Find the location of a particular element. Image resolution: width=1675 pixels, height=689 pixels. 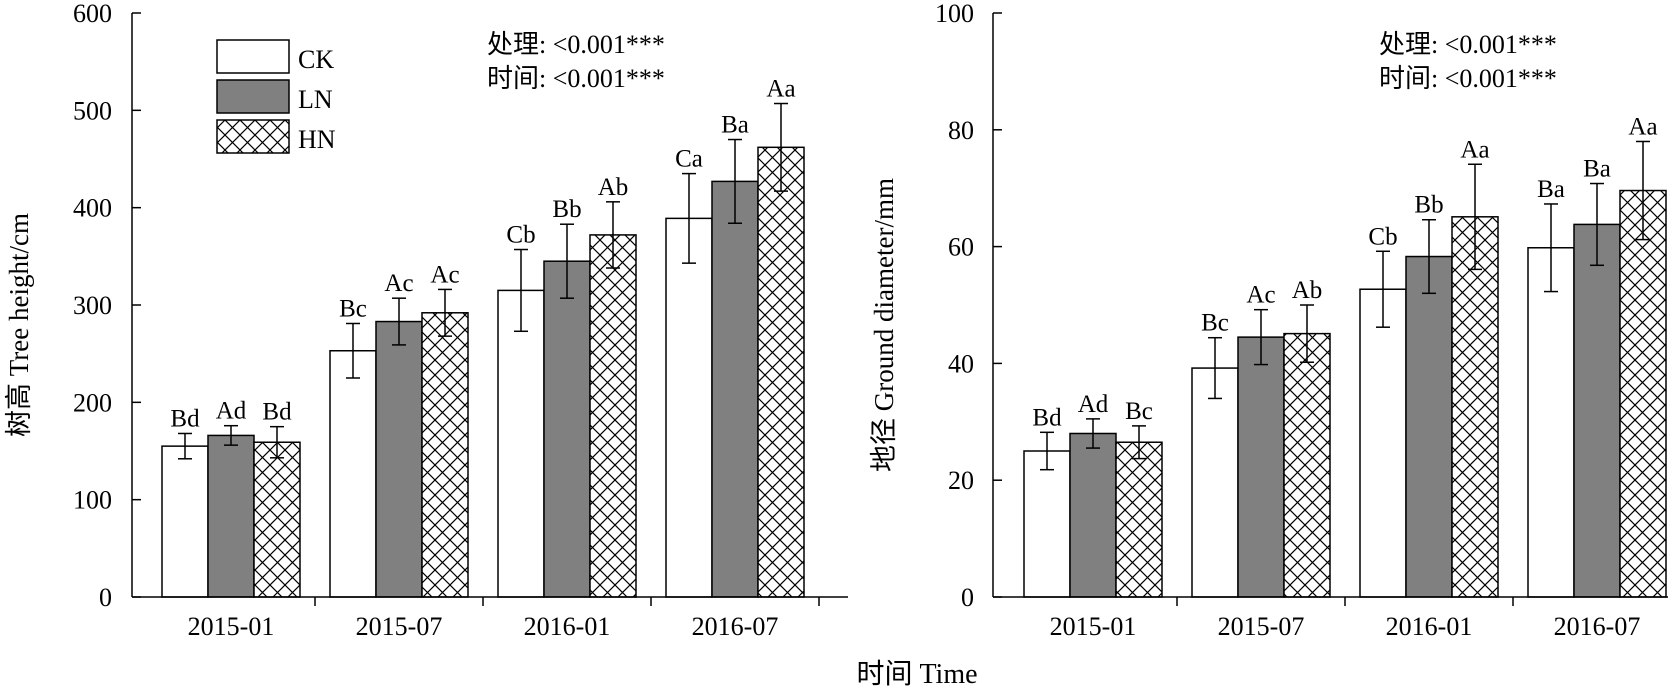

height-y-tick-label: 600 is located at coordinates (92, 14).